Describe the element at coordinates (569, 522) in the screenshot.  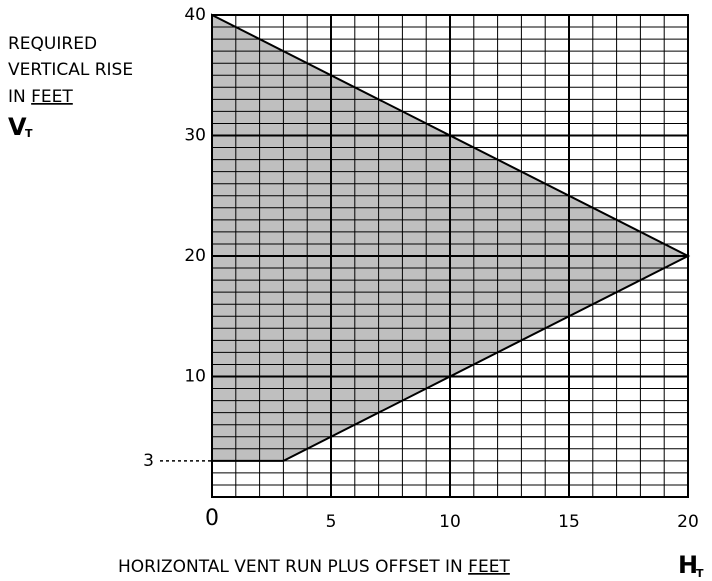
I see `x-tick-label: 15` at that location.